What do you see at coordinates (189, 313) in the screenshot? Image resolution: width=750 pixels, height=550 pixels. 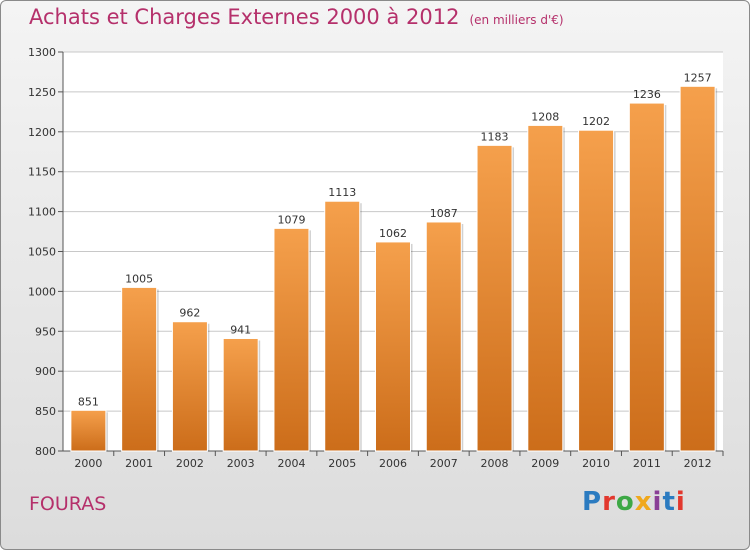 I see `data-label: 962` at bounding box center [189, 313].